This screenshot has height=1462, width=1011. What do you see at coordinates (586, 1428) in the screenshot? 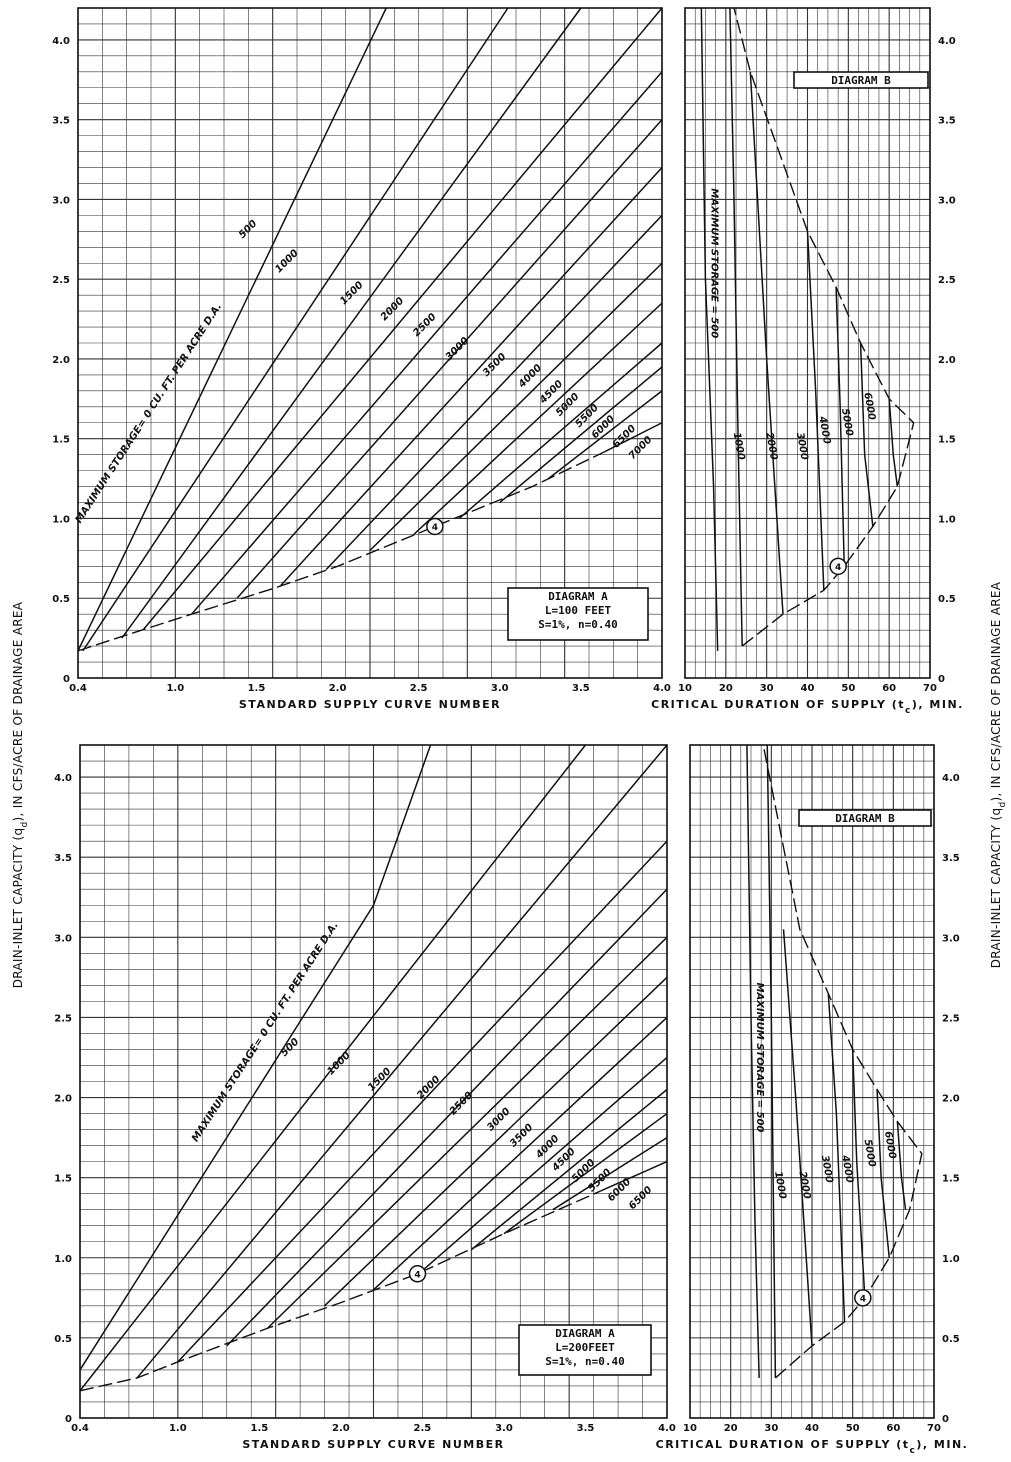
I see `x-tick-label: 3.5` at bounding box center [586, 1428].